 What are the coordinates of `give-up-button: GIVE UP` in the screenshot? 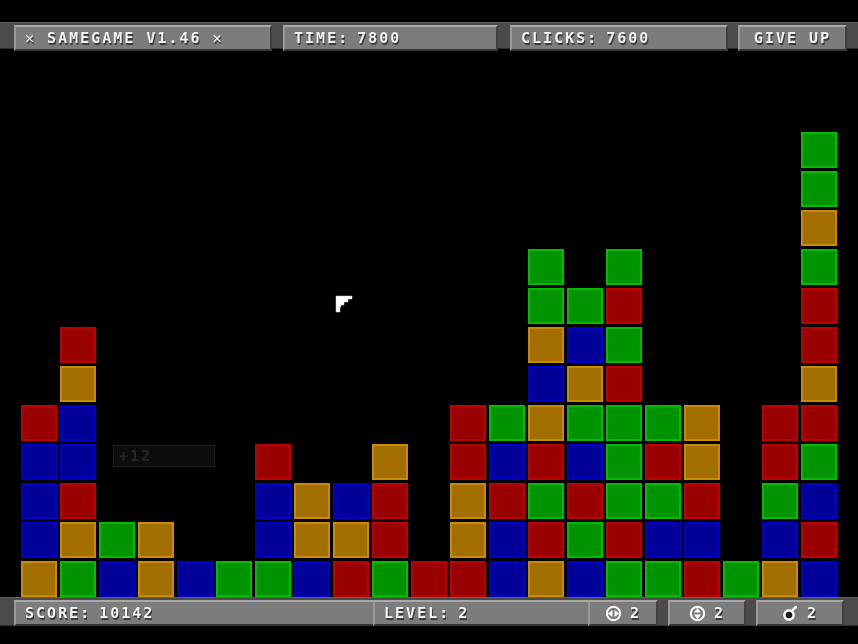 It's located at (792, 38).